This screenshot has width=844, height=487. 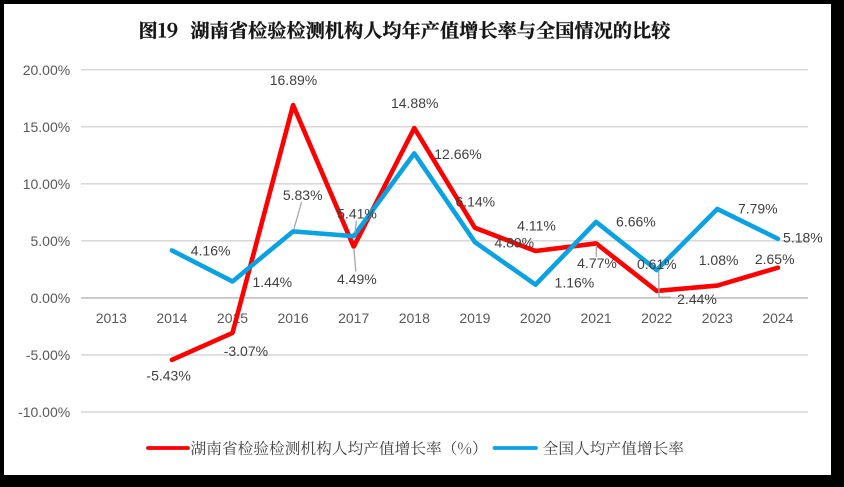 What do you see at coordinates (514, 243) in the screenshot?
I see `svg-text: 4.89%` at bounding box center [514, 243].